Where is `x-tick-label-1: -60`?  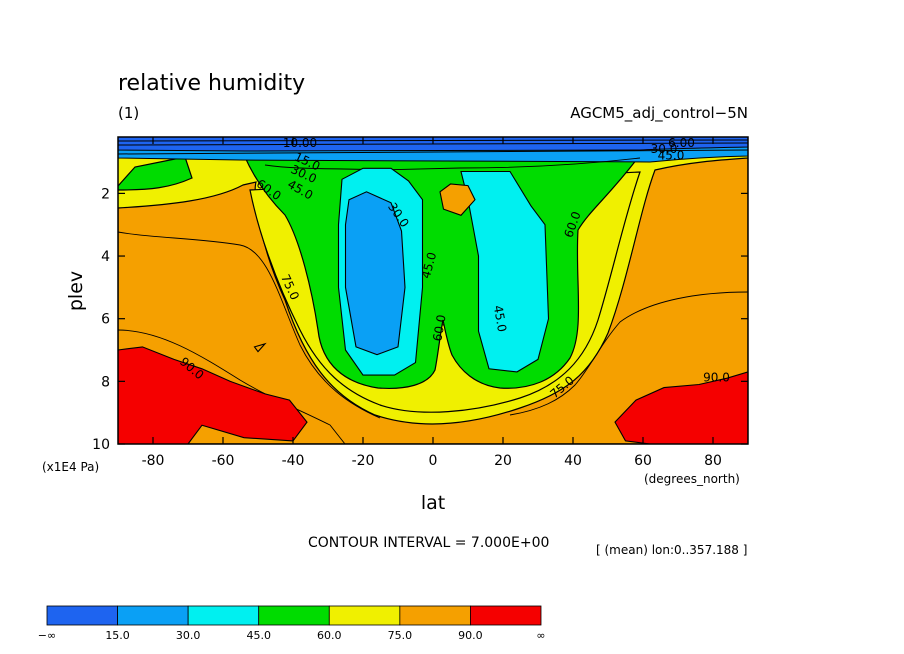 x-tick-label-1: -60 is located at coordinates (223, 461).